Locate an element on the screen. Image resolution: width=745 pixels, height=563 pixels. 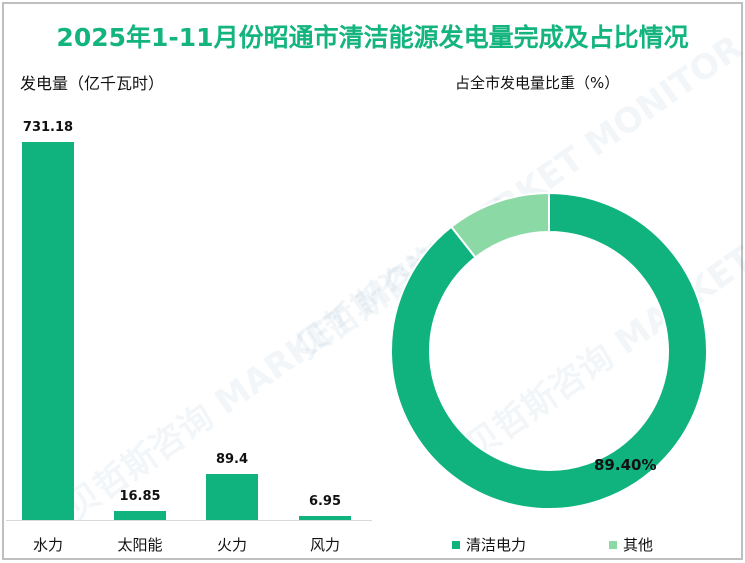
legend-item-other: 其他 is located at coordinates (631, 544).